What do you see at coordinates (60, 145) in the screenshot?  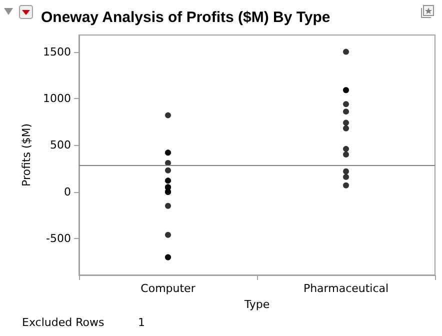 I see `y-tick-label: 500` at bounding box center [60, 145].